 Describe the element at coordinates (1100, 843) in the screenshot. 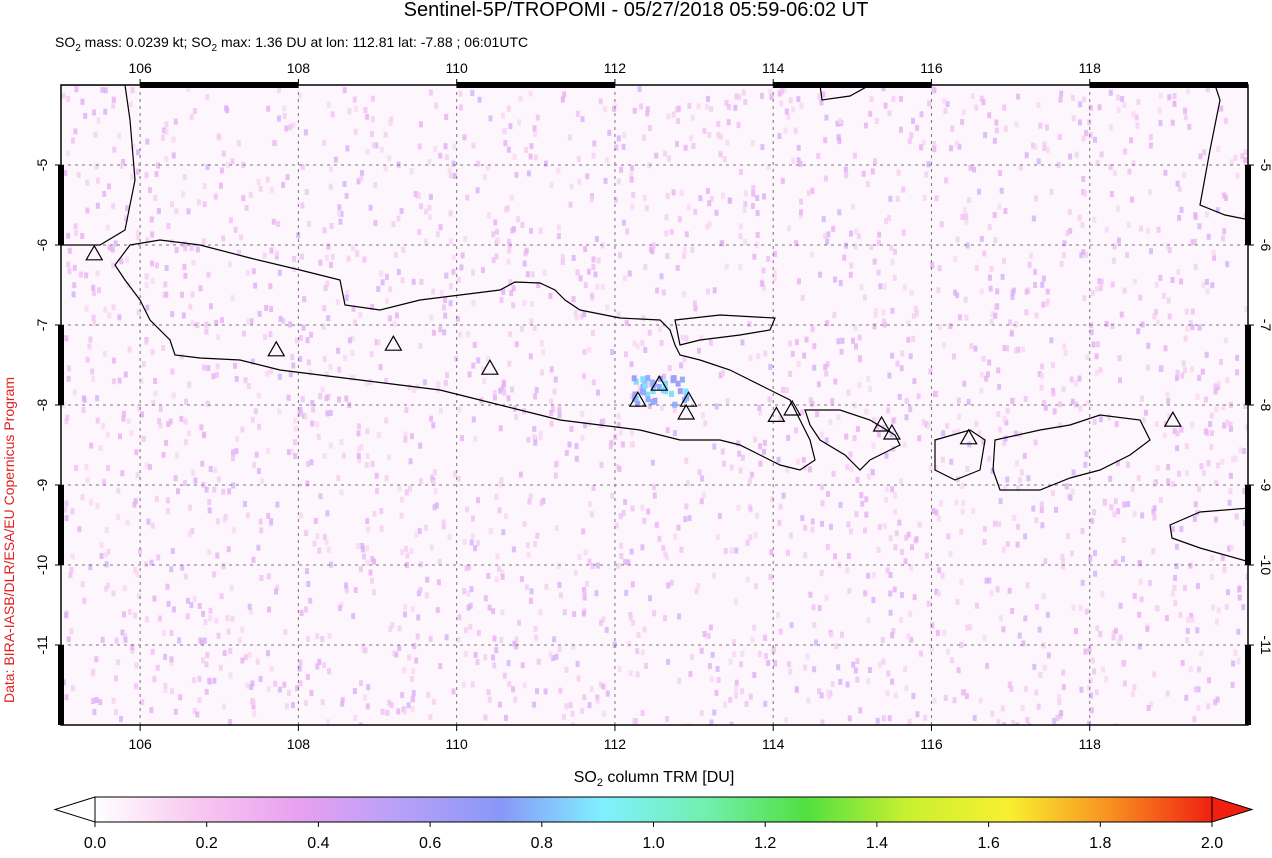

I see `colorbar-tick-label: 1.8` at that location.